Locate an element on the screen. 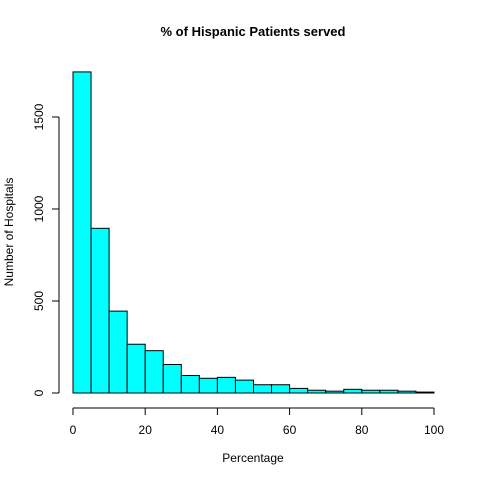 The height and width of the screenshot is (480, 480). y-axis-label: Number of Hospitals is located at coordinates (9, 232).